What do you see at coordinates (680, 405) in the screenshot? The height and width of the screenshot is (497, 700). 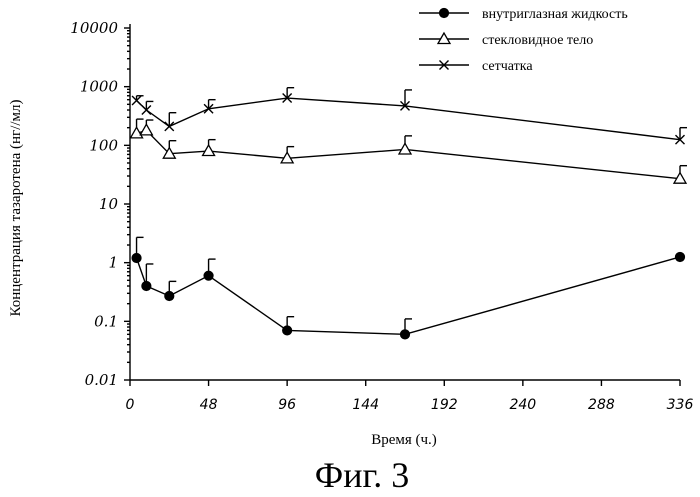 I see `x-tick-label-7: 336` at bounding box center [680, 405].